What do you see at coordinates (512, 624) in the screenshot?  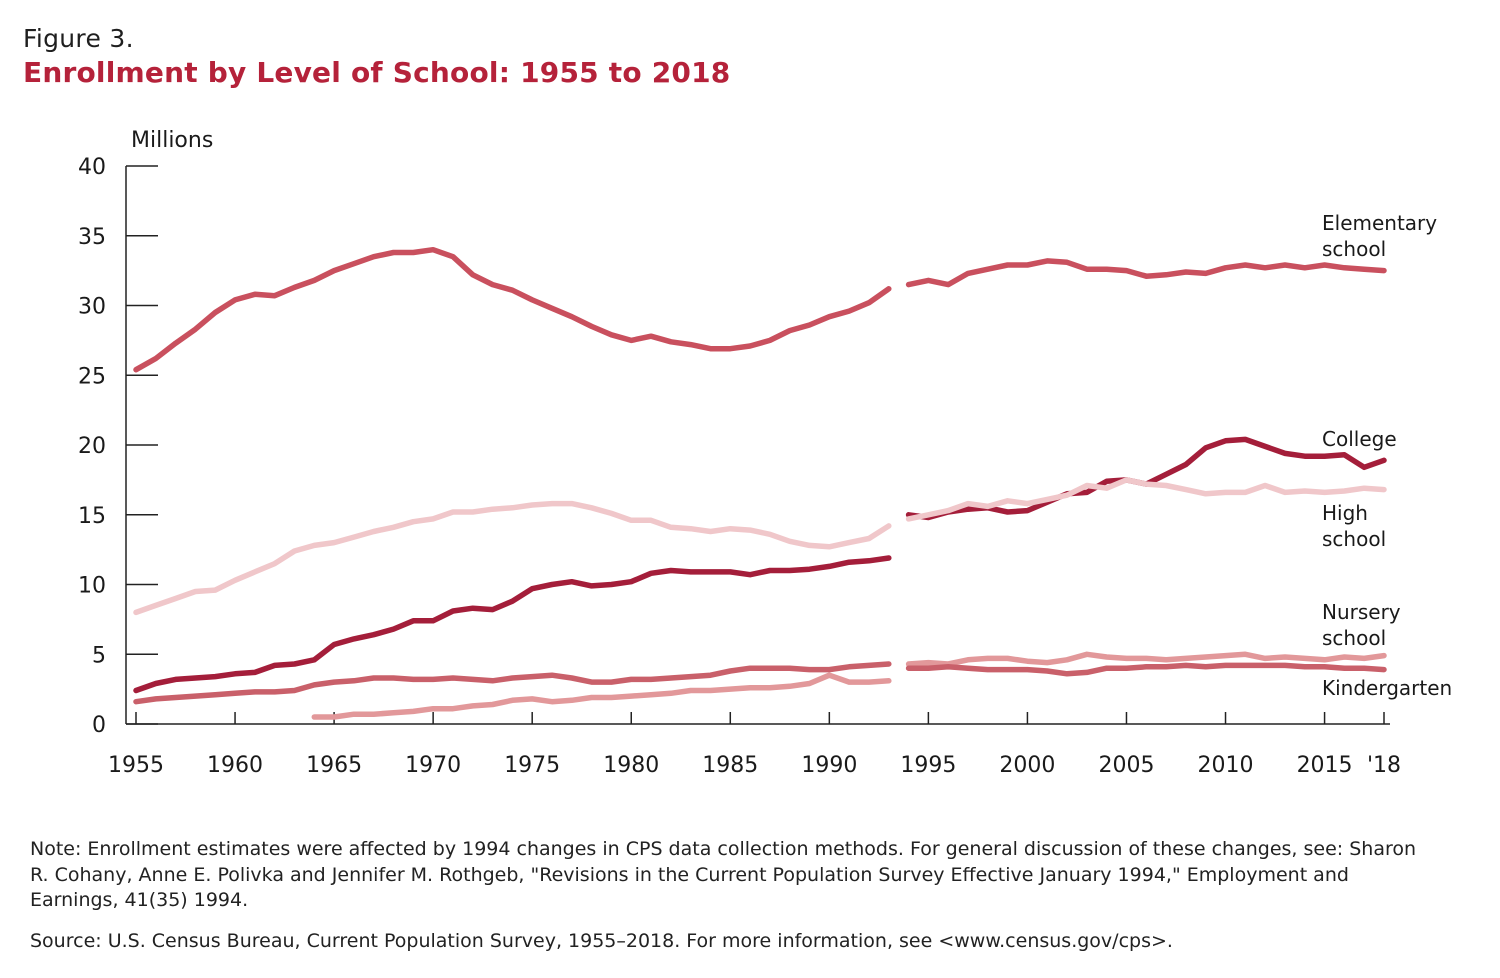 I see `series-line-college-seg1` at bounding box center [512, 624].